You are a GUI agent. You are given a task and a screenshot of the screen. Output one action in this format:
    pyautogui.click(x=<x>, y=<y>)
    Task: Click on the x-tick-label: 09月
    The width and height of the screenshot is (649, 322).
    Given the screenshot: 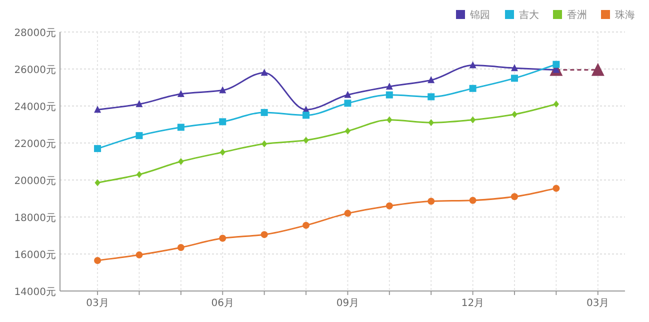 What is the action you would take?
    pyautogui.click(x=348, y=303)
    